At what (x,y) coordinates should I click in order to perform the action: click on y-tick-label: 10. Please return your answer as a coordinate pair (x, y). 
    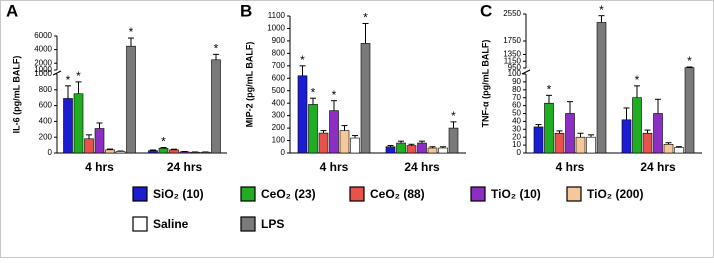
    Looking at the image, I should click on (516, 144).